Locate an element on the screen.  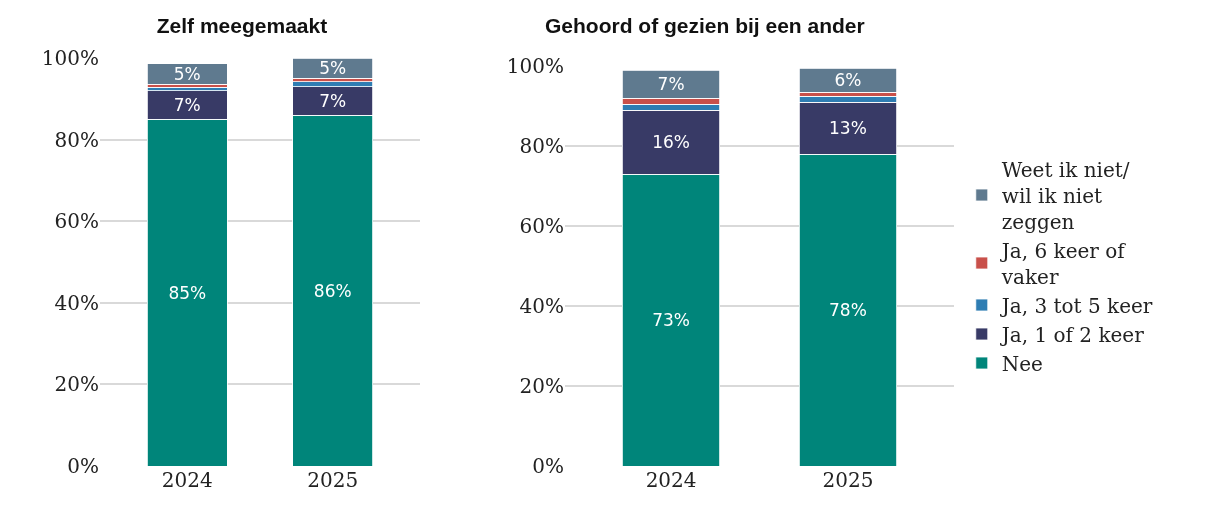
legend-label: Ja, 3 tot 5 keer is located at coordinates (1076, 305).